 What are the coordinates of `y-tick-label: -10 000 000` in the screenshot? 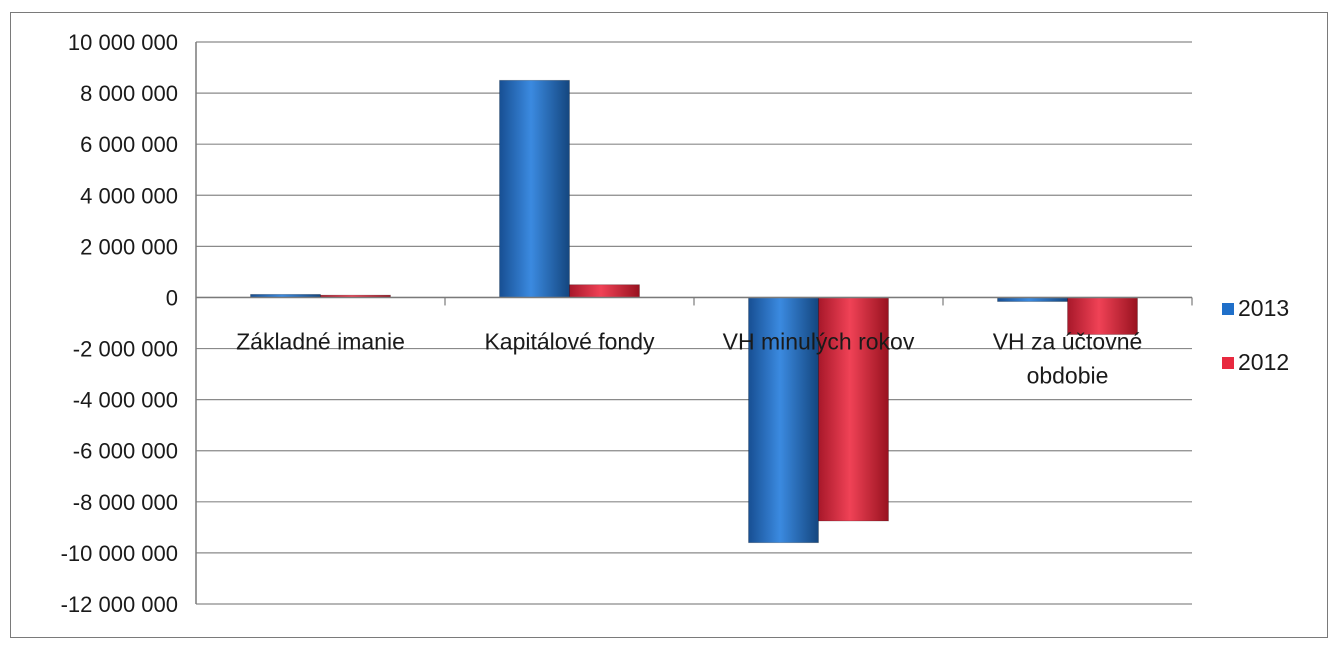 It's located at (119, 553).